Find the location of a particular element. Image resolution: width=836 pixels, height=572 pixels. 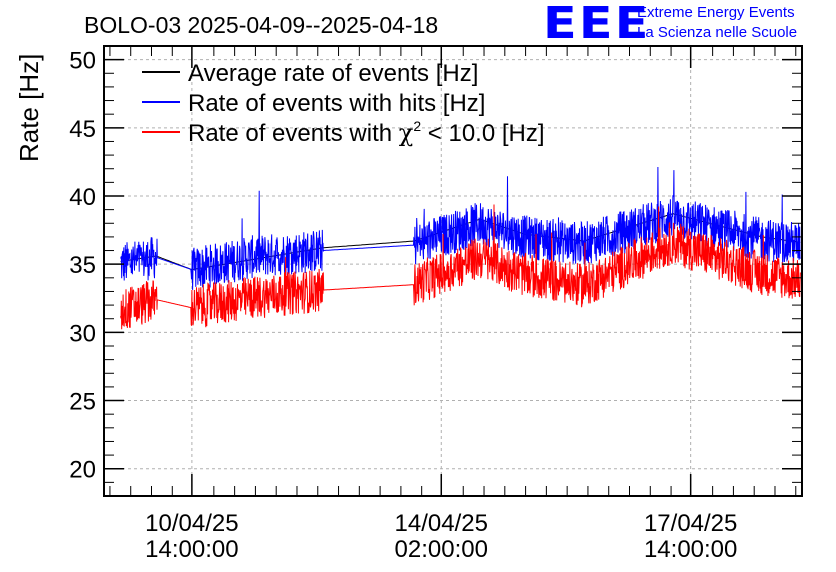

legend-label: Average rate of events [Hz] is located at coordinates (333, 73).